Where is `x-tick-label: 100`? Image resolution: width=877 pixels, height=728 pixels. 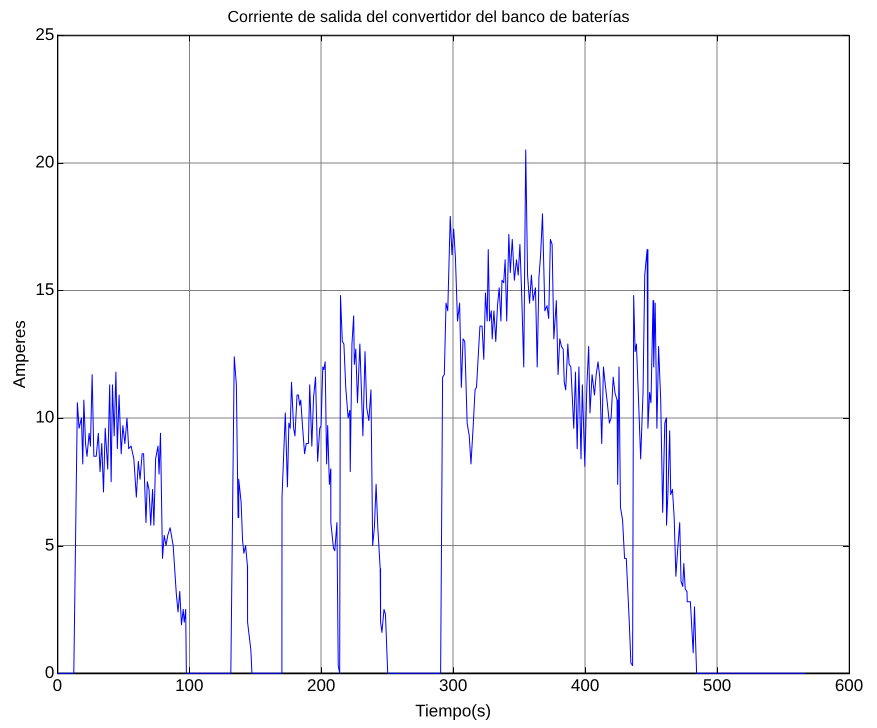
x-tick-label: 100 is located at coordinates (189, 686).